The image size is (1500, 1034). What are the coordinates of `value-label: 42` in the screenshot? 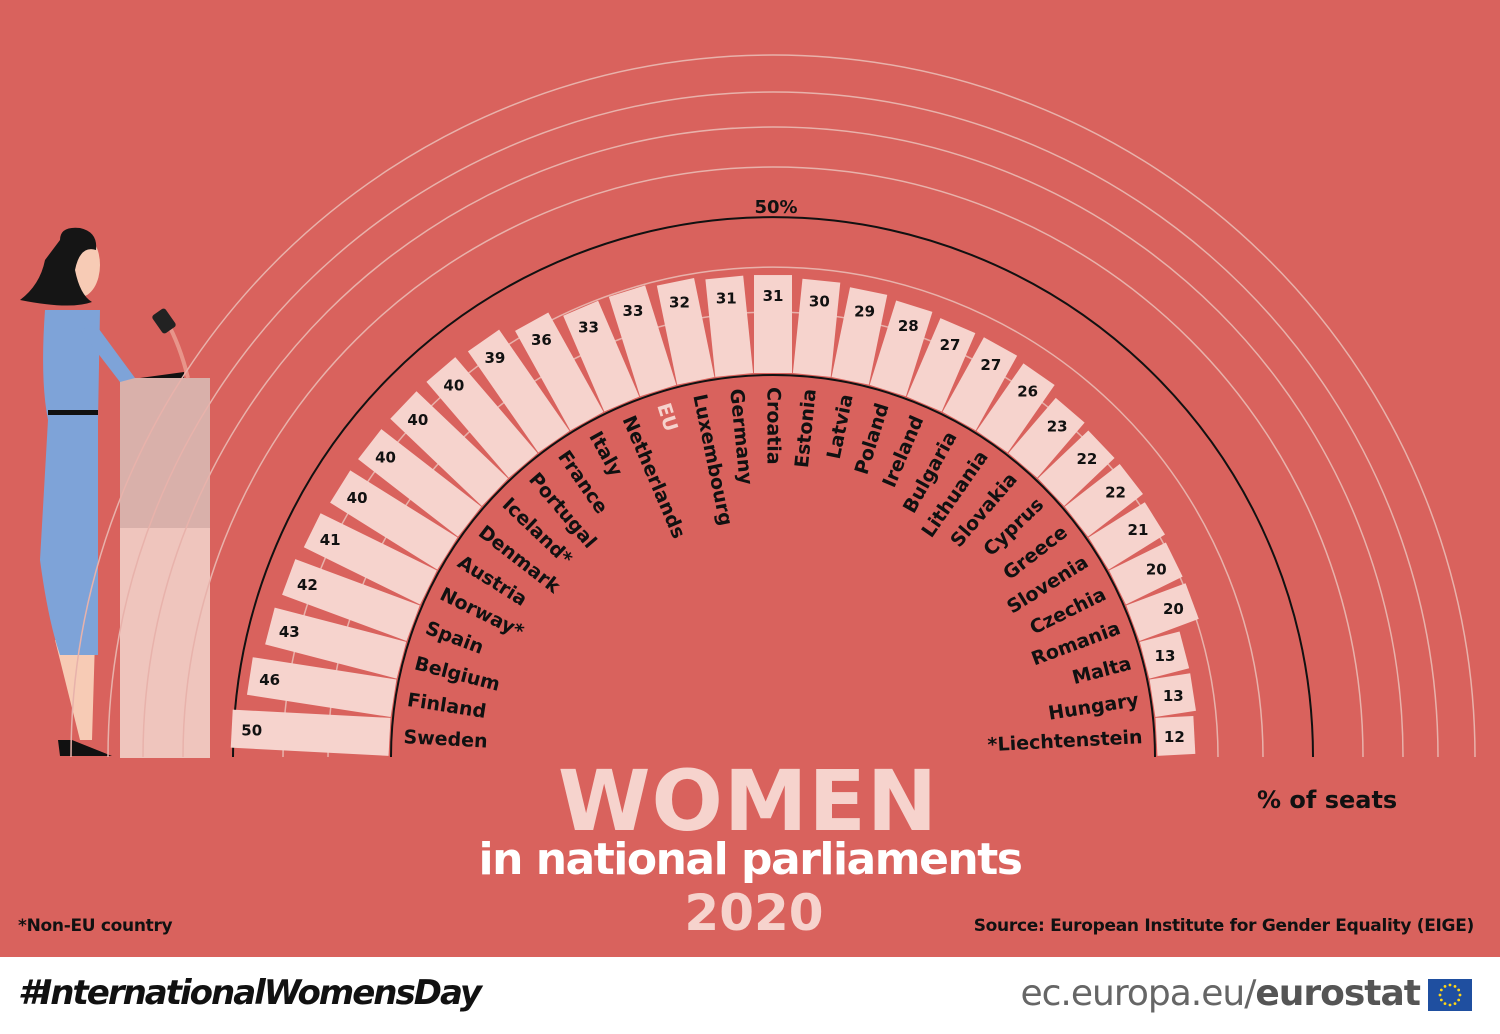 It's located at (307, 585).